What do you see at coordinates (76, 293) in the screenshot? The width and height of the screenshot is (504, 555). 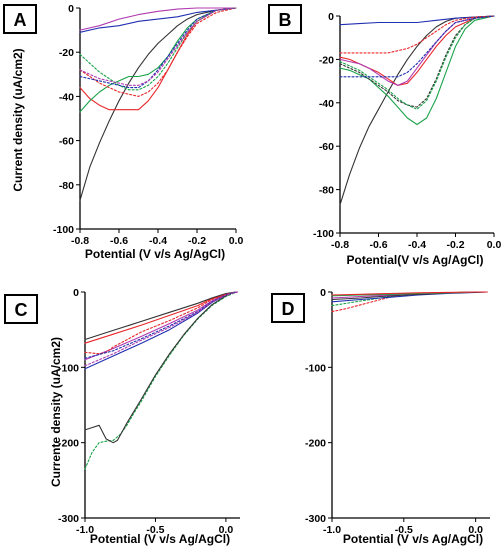 I see `panel-c-y-tick-label: 0` at bounding box center [76, 293].